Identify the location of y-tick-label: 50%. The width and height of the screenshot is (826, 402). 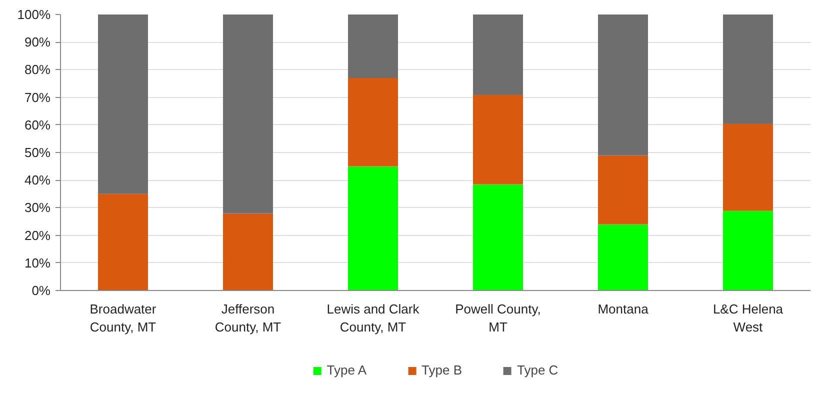
(37, 152).